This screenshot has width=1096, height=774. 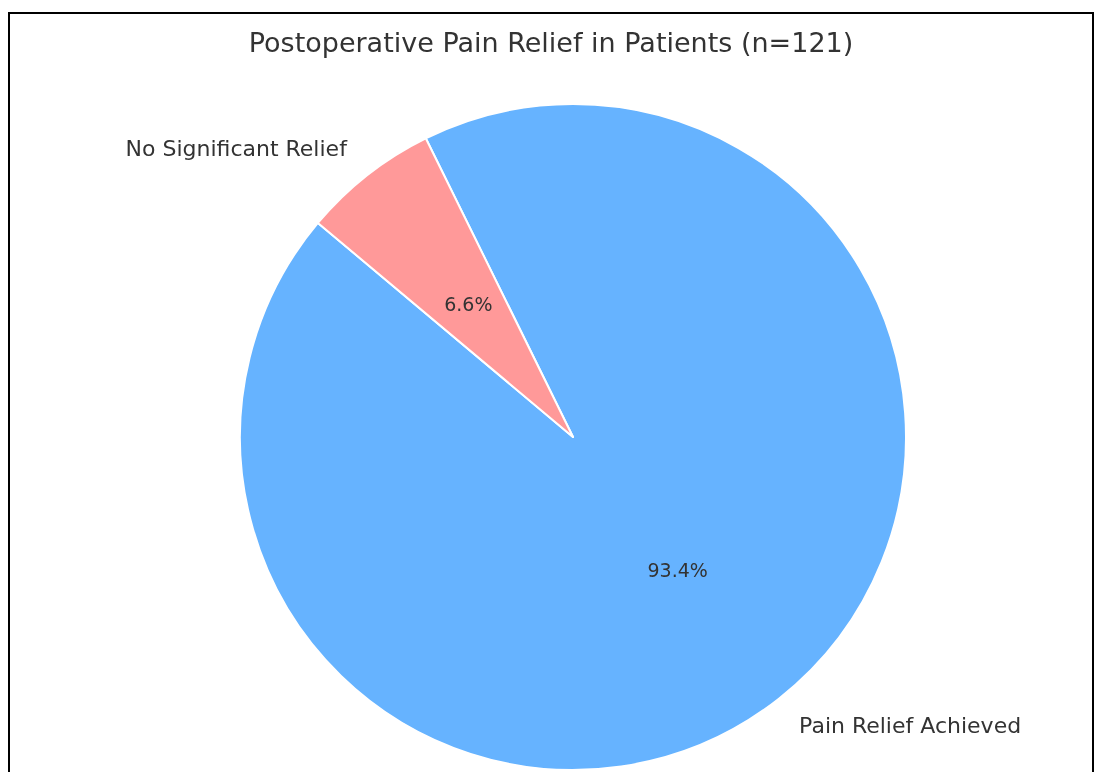 What do you see at coordinates (237, 149) in the screenshot?
I see `slice-label: No Significant Relief` at bounding box center [237, 149].